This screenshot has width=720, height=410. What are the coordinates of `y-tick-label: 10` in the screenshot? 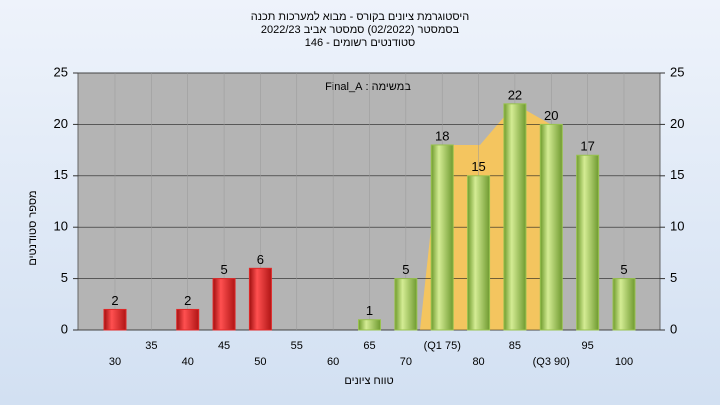 It's located at (61, 226).